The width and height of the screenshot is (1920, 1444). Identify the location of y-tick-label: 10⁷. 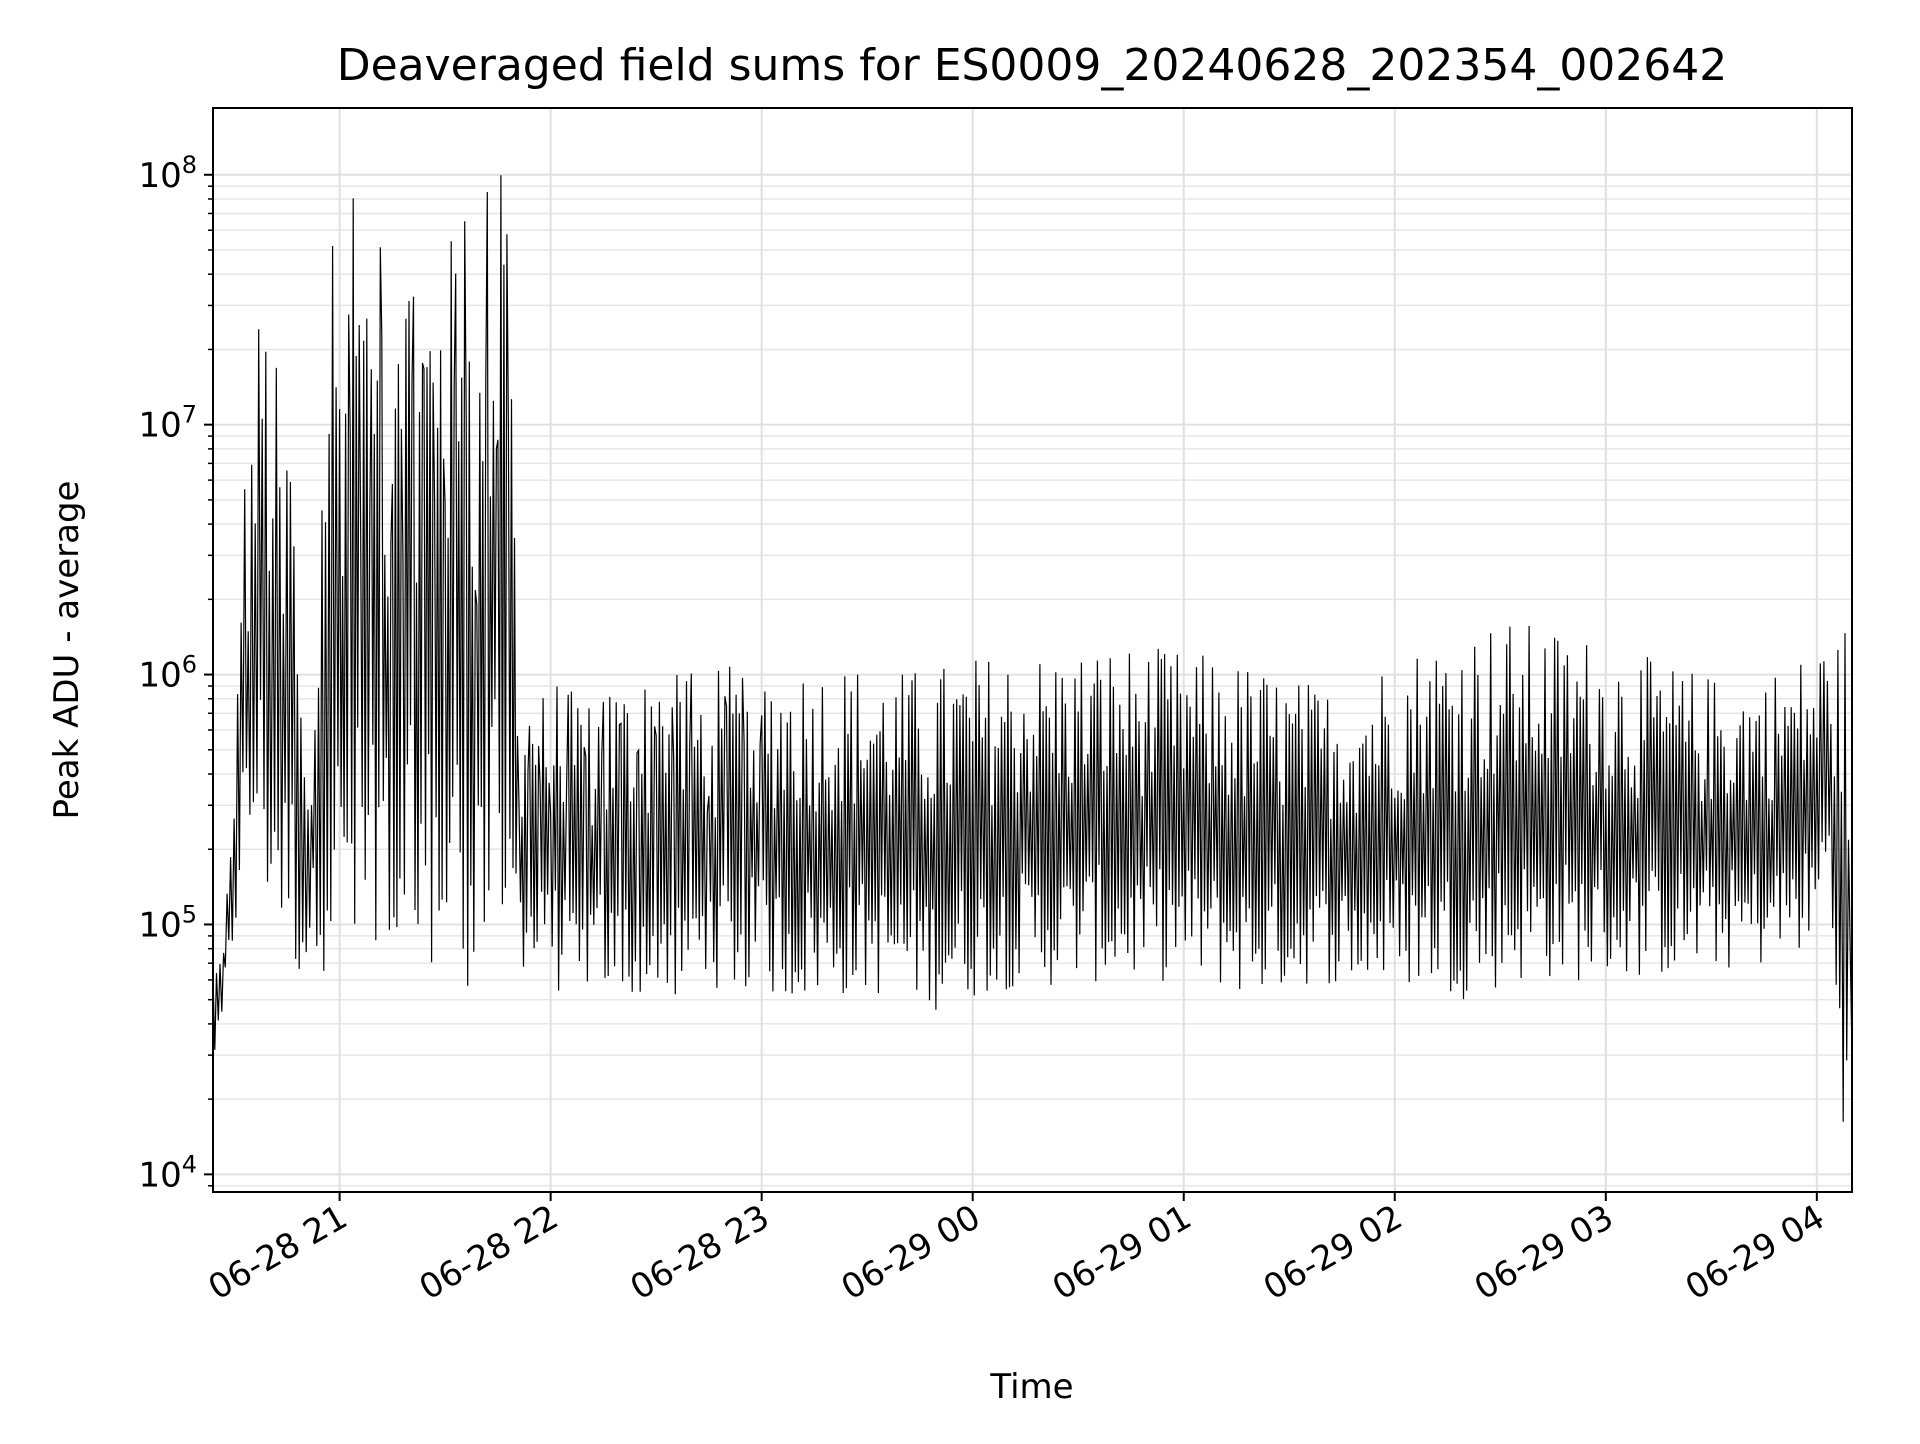
(167, 423).